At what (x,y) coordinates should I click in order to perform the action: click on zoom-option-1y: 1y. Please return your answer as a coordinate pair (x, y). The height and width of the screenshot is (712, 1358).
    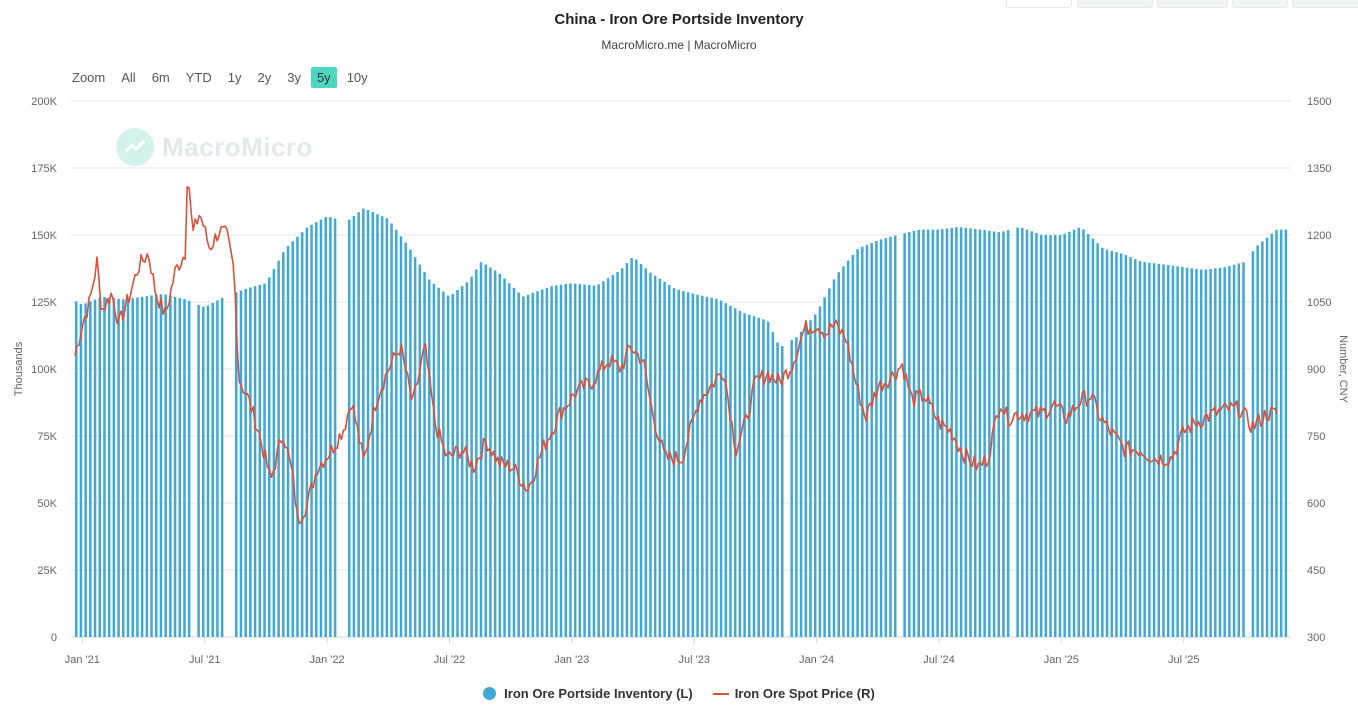
    Looking at the image, I should click on (234, 77).